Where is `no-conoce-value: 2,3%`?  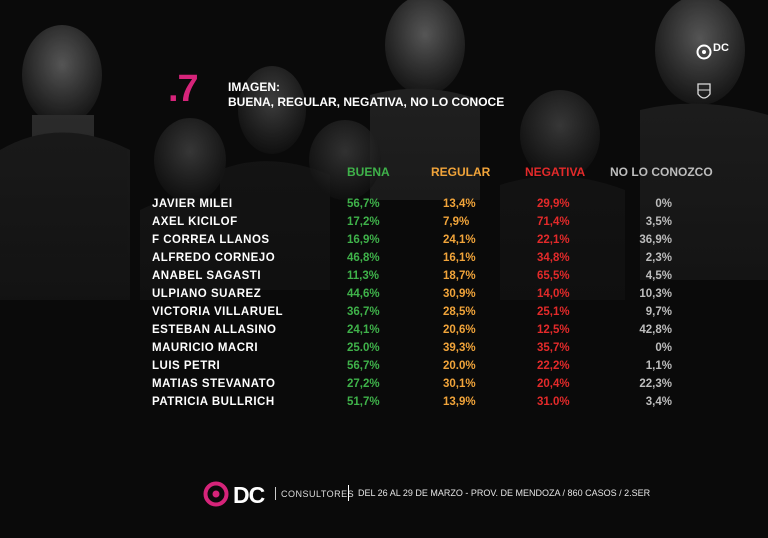 no-conoce-value: 2,3% is located at coordinates (658, 258).